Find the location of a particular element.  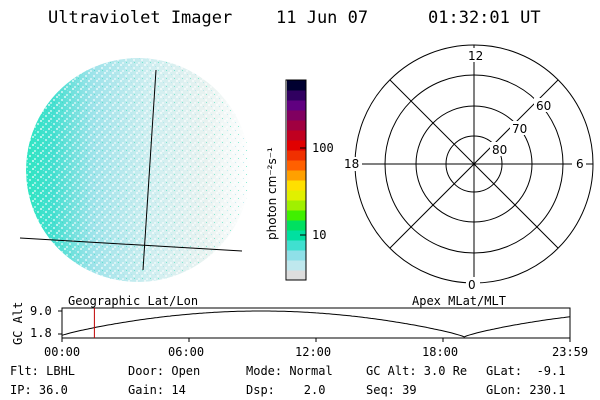

date-label: 11 Jun 07 is located at coordinates (322, 18).